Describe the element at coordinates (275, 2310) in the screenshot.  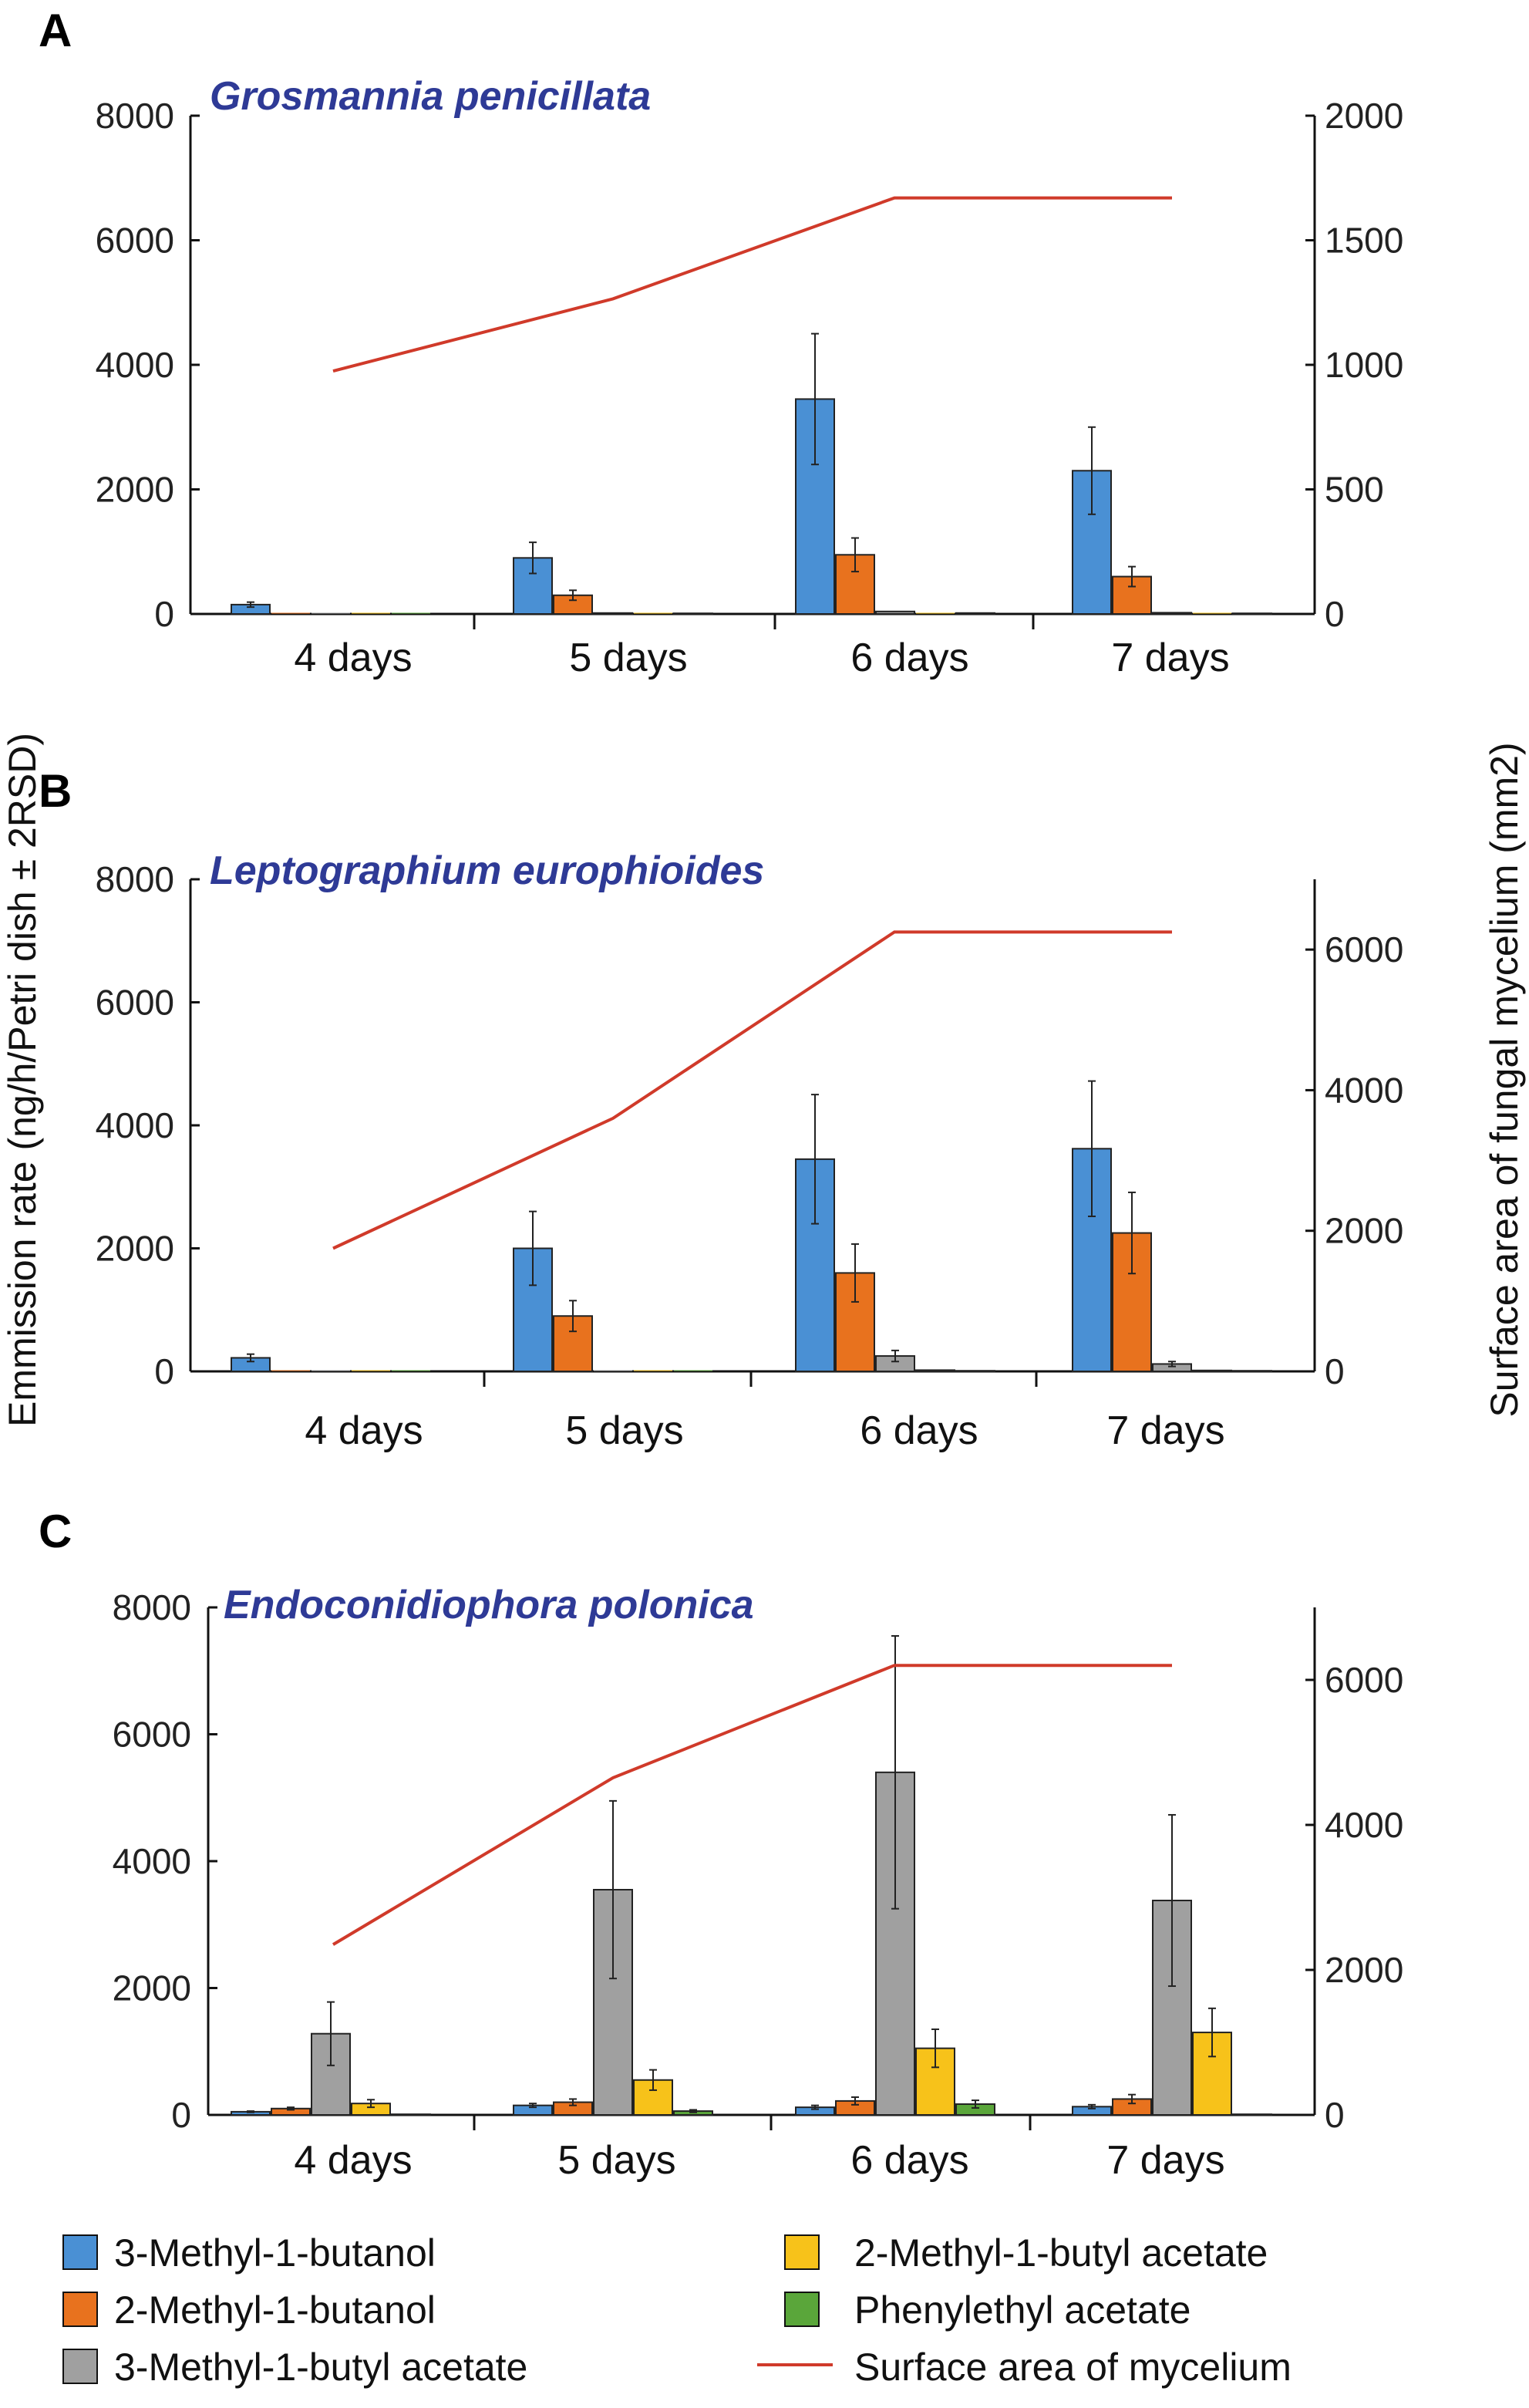
I see `legend-label: 2-Methyl-1-butanol` at that location.